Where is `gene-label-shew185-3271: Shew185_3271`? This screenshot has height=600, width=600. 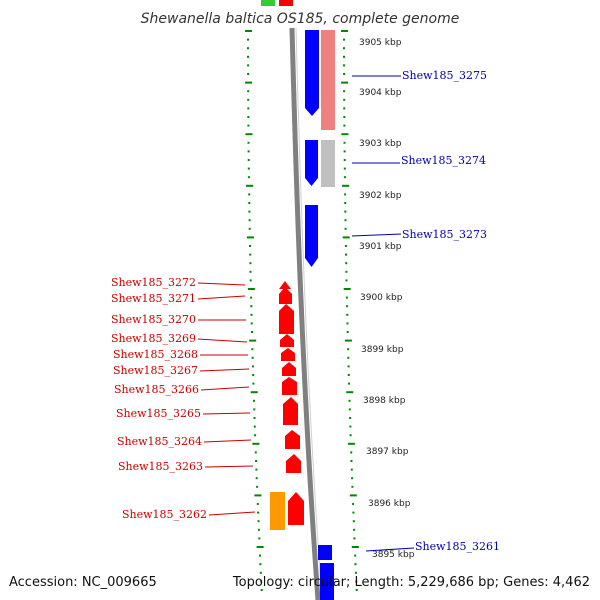
gene-label-shew185-3271: Shew185_3271 is located at coordinates (153, 298).